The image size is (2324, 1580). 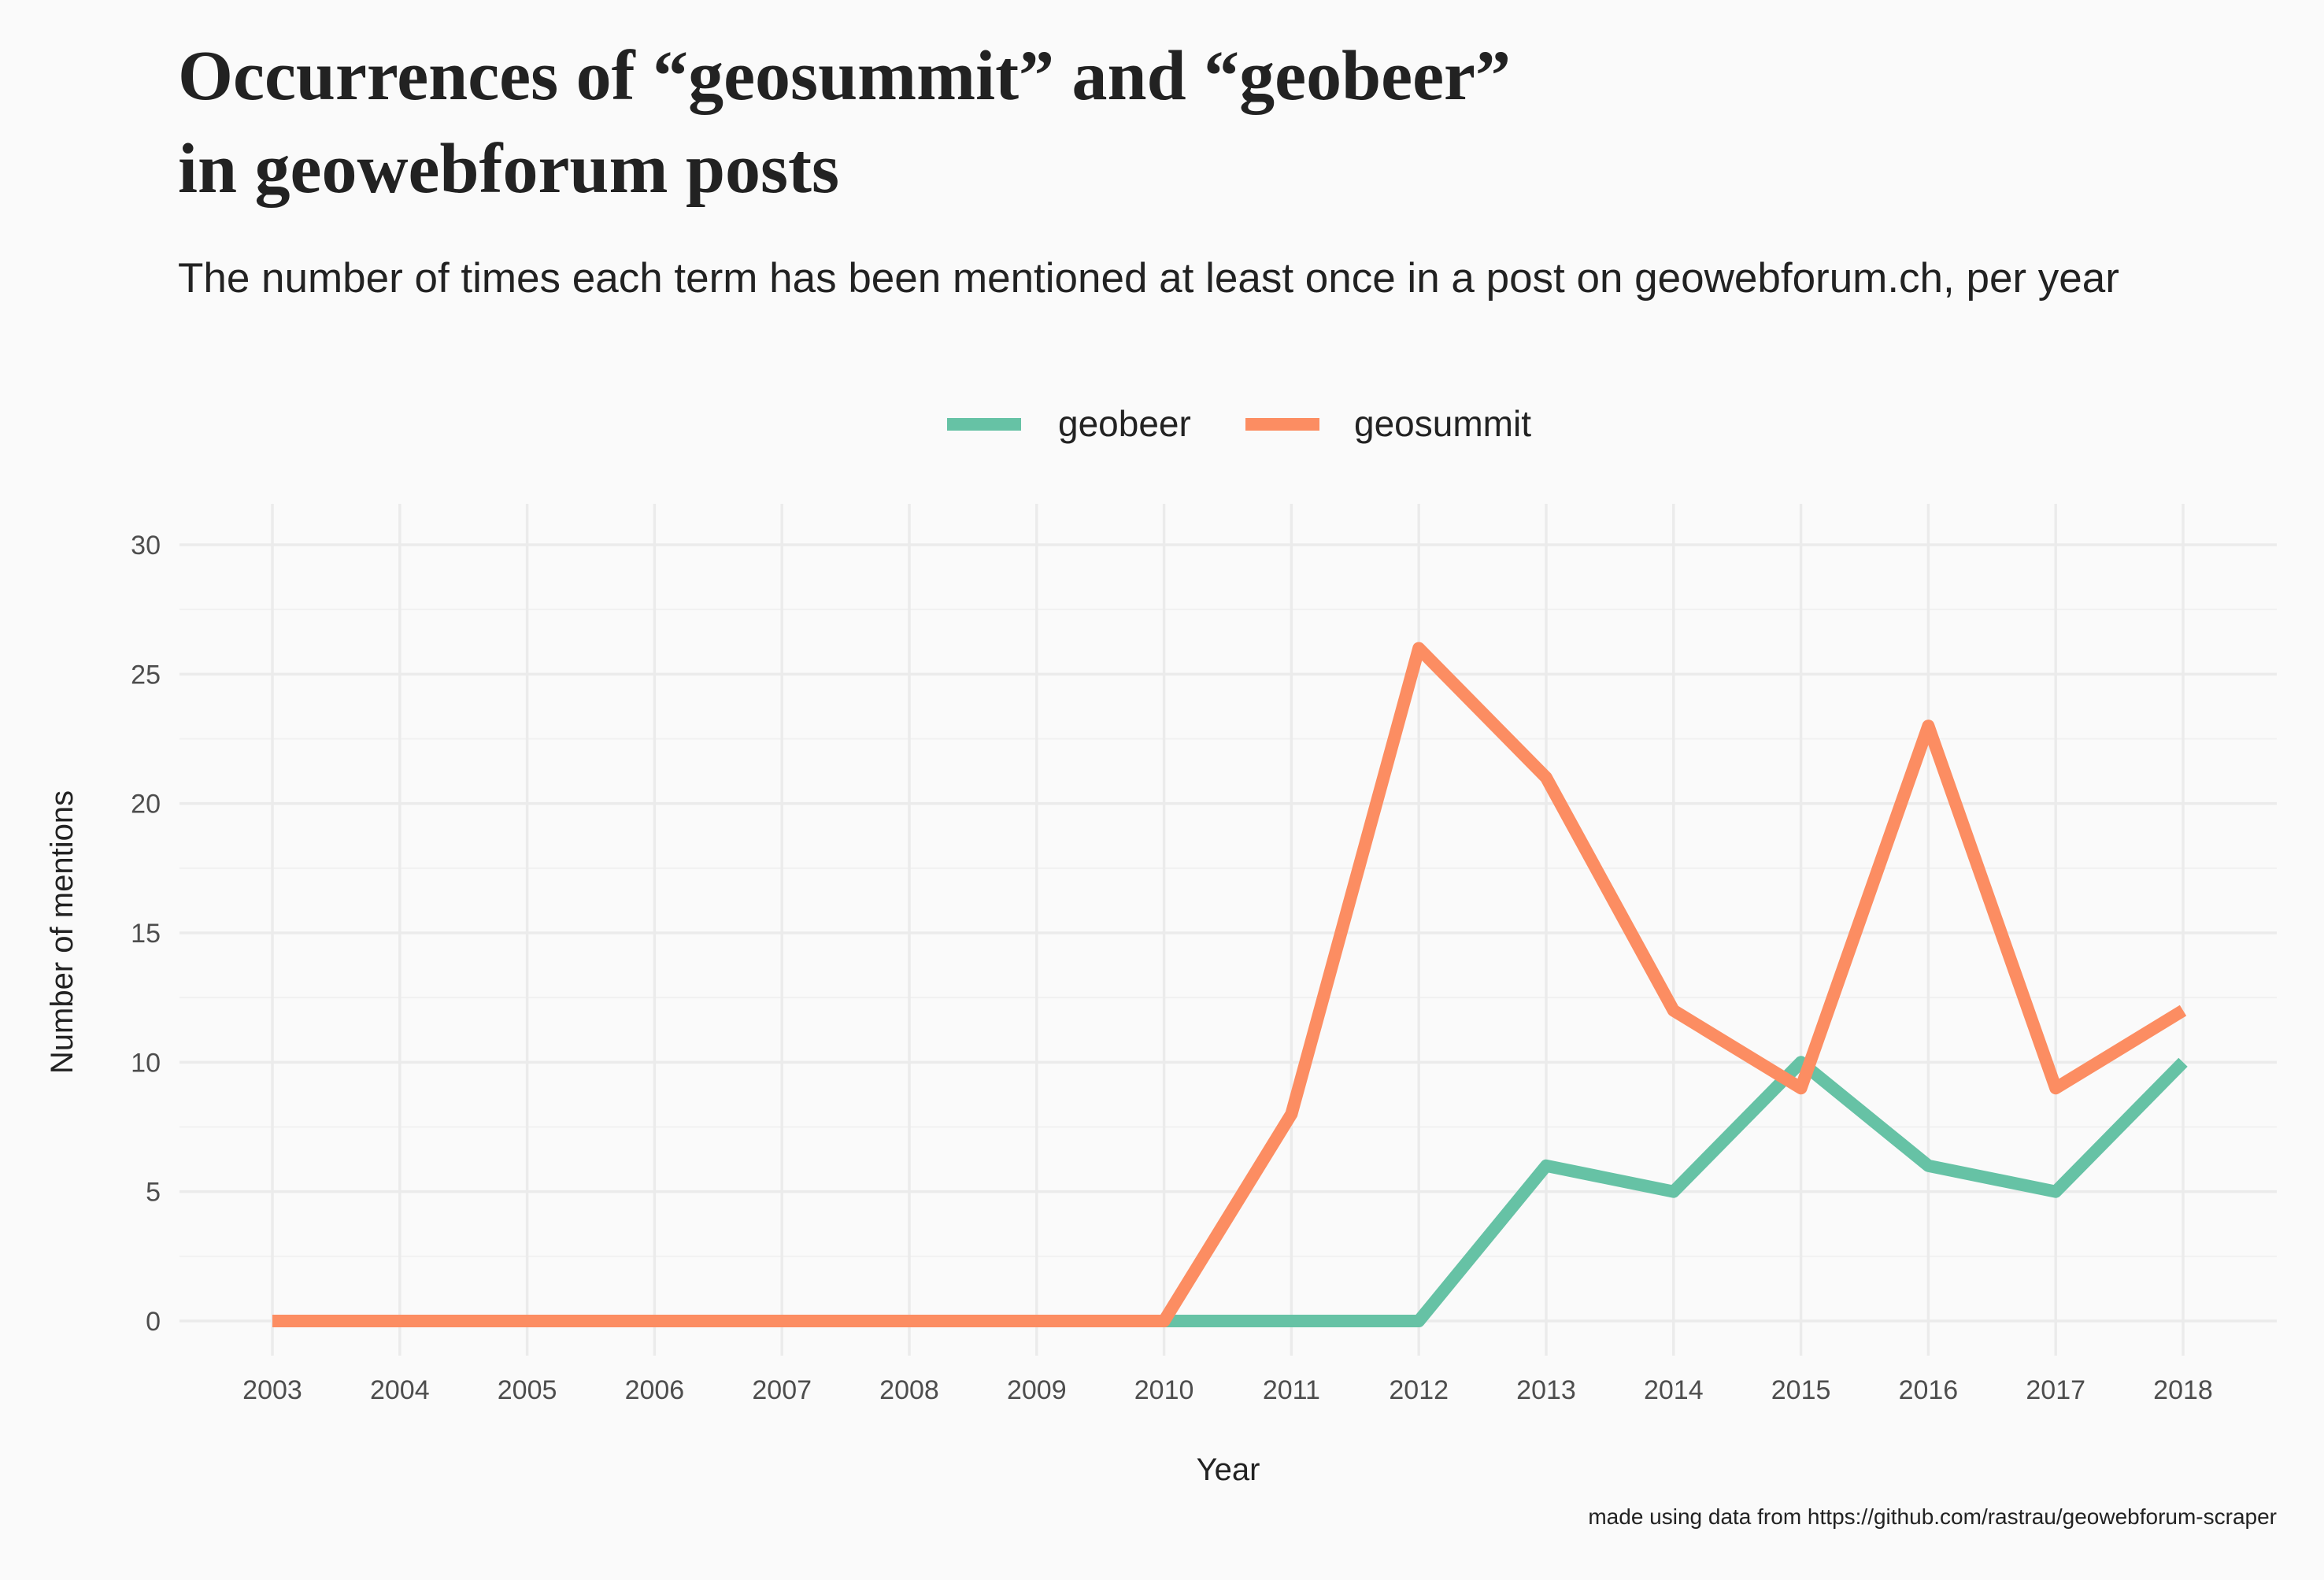 What do you see at coordinates (1929, 1390) in the screenshot?
I see `x-tick-label: 2016` at bounding box center [1929, 1390].